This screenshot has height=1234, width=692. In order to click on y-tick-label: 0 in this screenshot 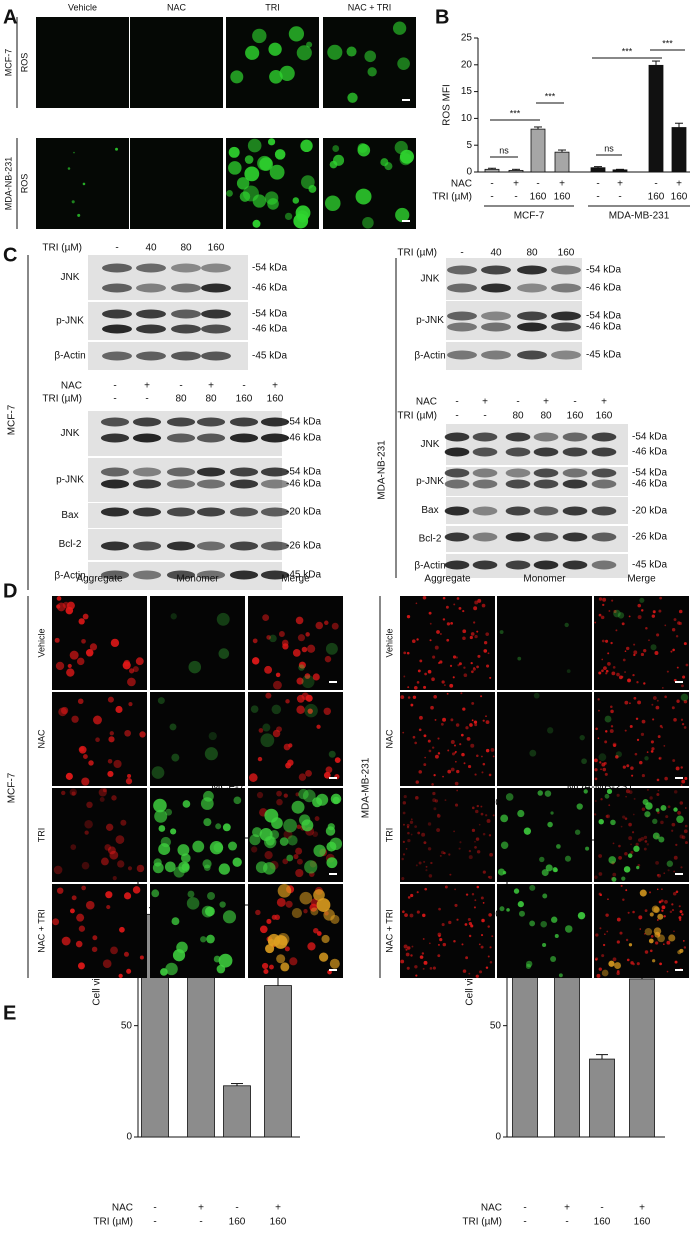, I will do `click(129, 1137)`.